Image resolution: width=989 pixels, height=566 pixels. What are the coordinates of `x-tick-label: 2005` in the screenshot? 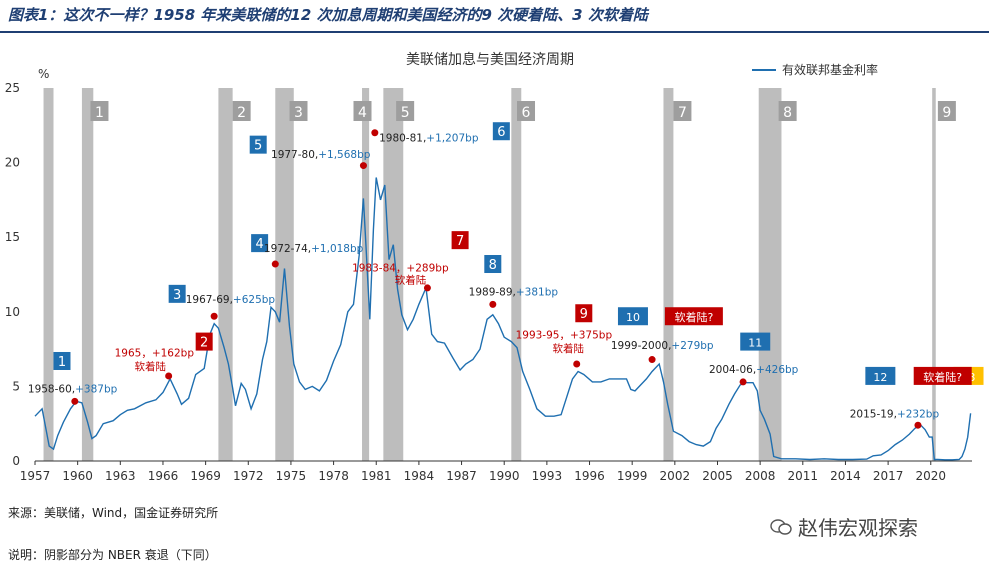 It's located at (717, 476).